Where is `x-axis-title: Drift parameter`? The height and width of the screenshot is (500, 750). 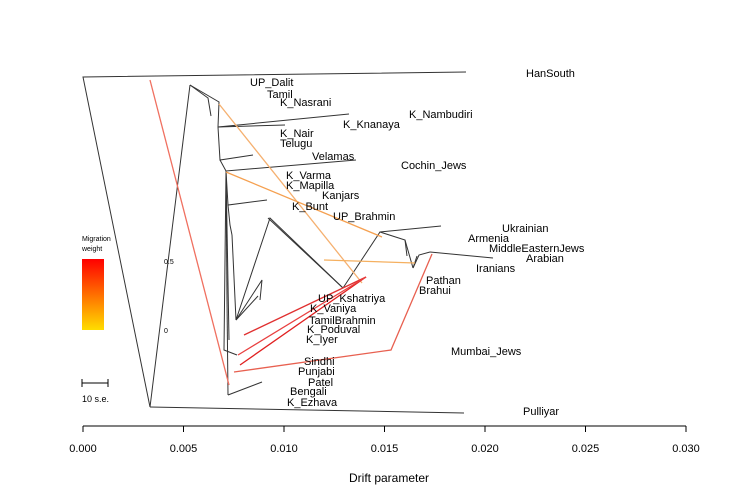 x-axis-title: Drift parameter is located at coordinates (389, 478).